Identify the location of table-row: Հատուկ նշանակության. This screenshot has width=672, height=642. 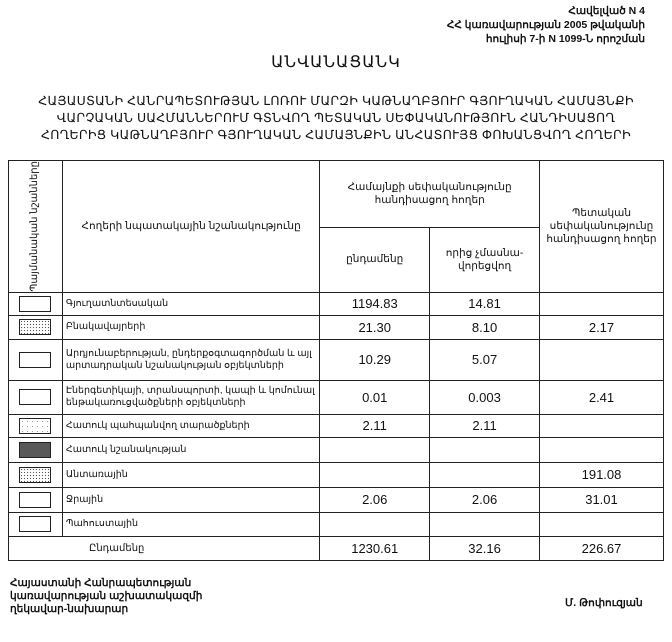
(336, 449).